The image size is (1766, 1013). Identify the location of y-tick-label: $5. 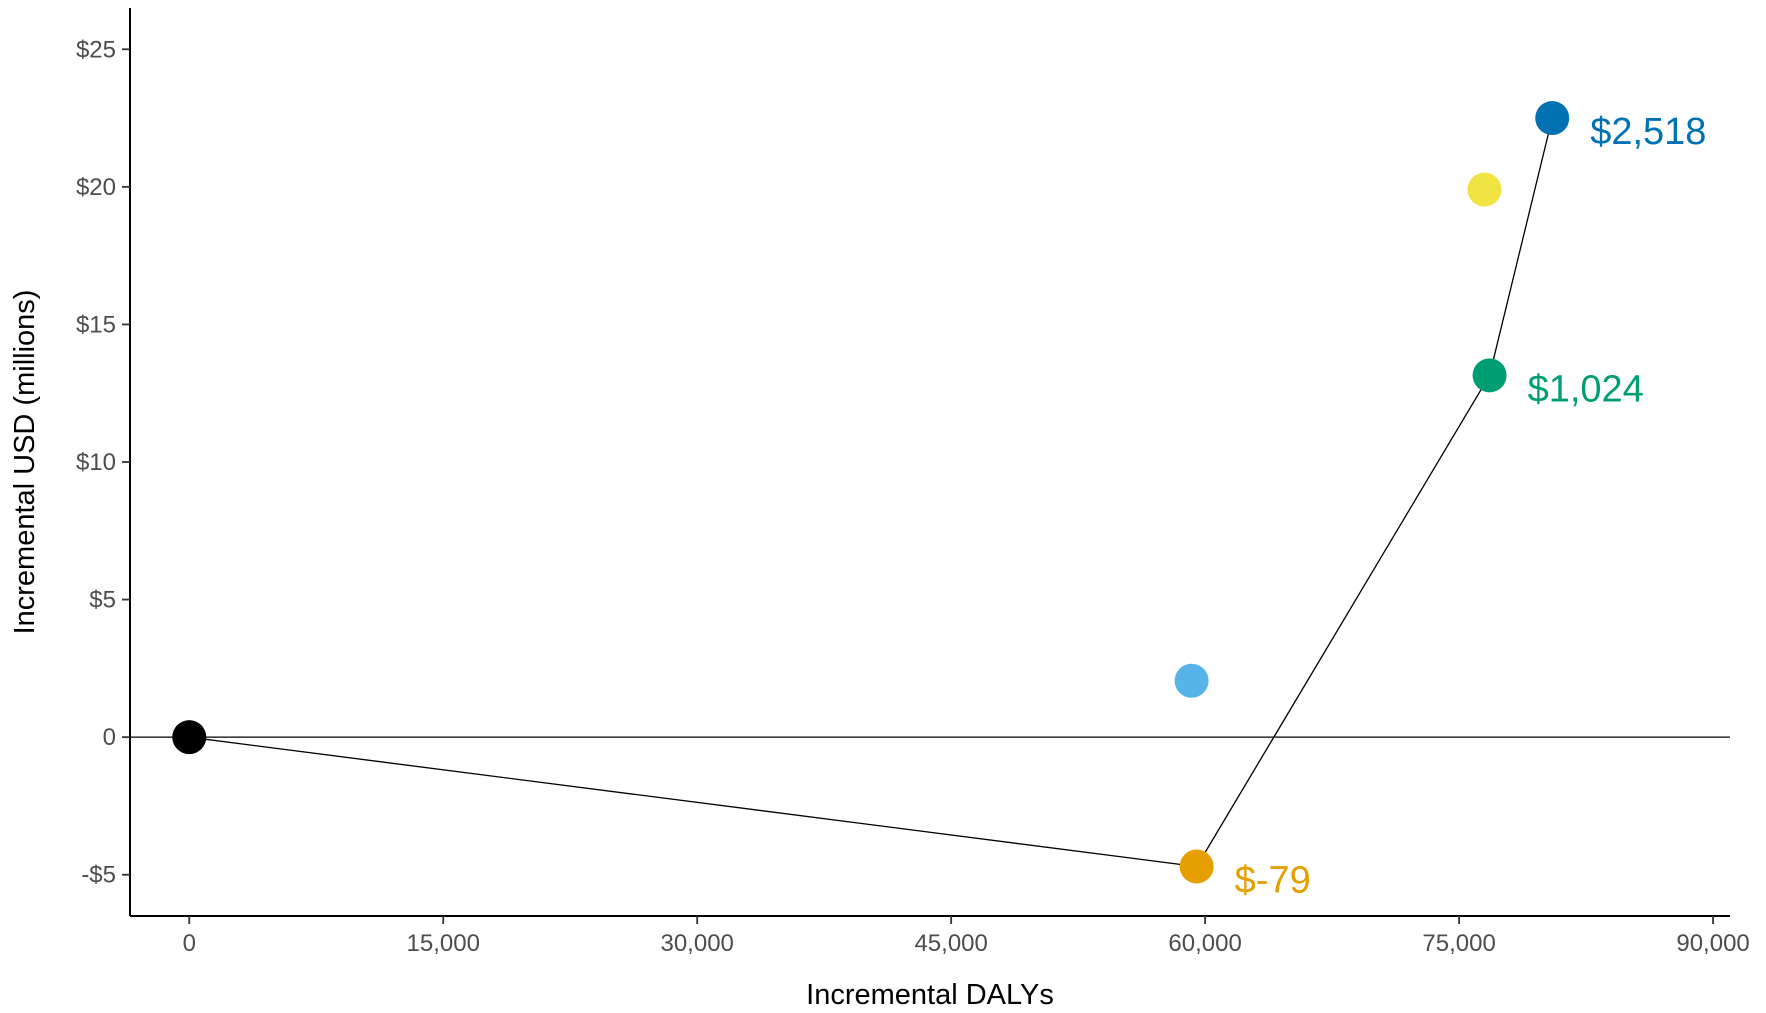
(102, 600).